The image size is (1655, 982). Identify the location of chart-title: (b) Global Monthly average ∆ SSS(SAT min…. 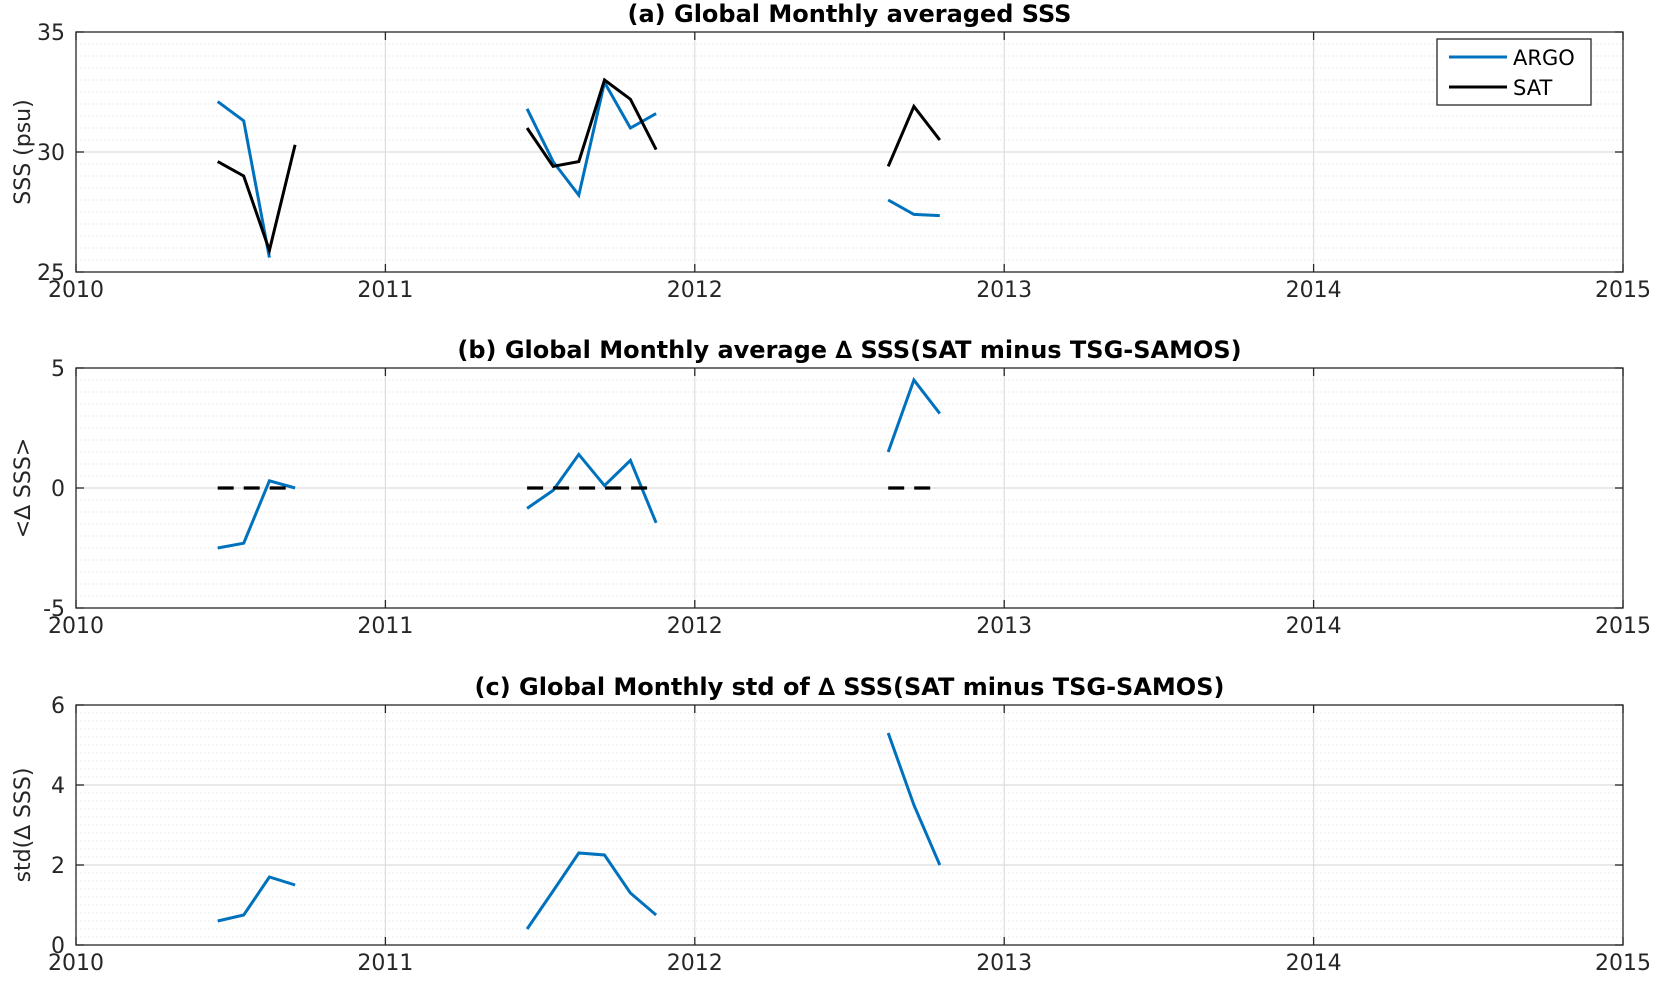
(849, 350).